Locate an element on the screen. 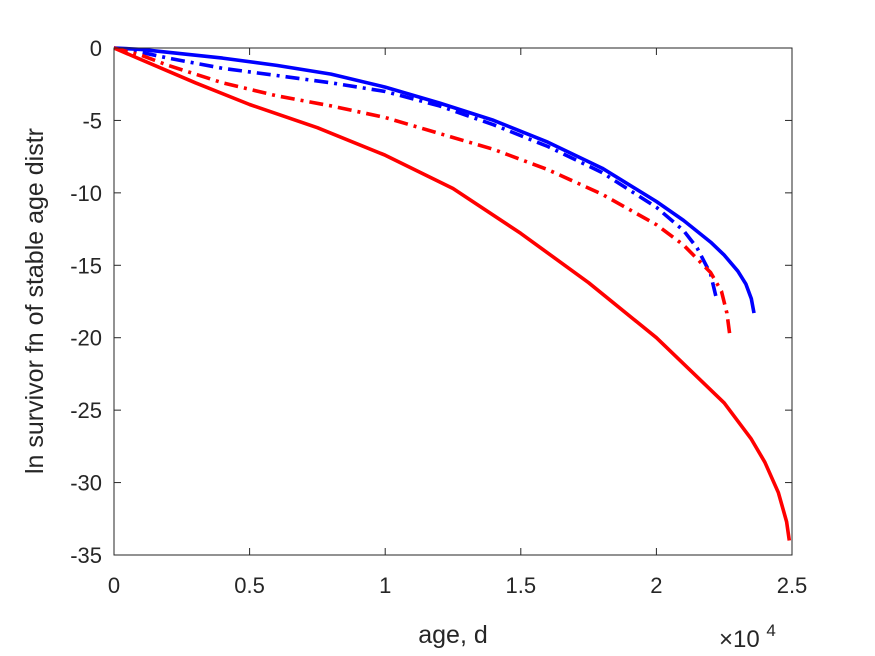 The image size is (875, 656). x-multiplier-exponent: 4 is located at coordinates (770, 630).